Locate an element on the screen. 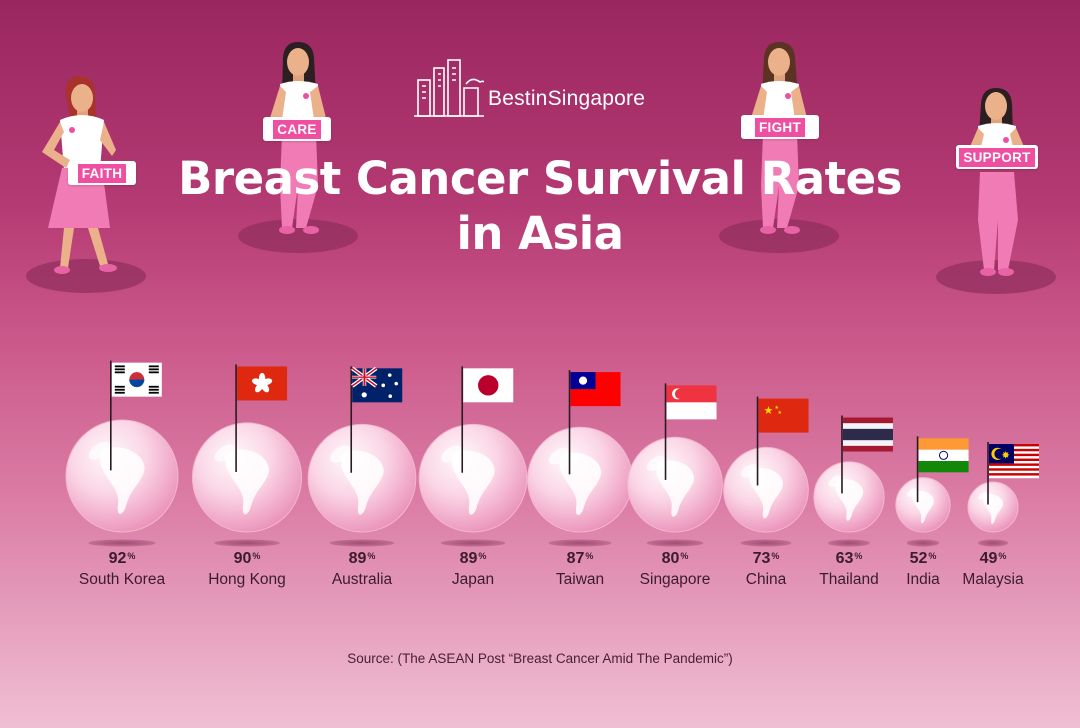  stat-japan: 89% Japan is located at coordinates (473, 570).